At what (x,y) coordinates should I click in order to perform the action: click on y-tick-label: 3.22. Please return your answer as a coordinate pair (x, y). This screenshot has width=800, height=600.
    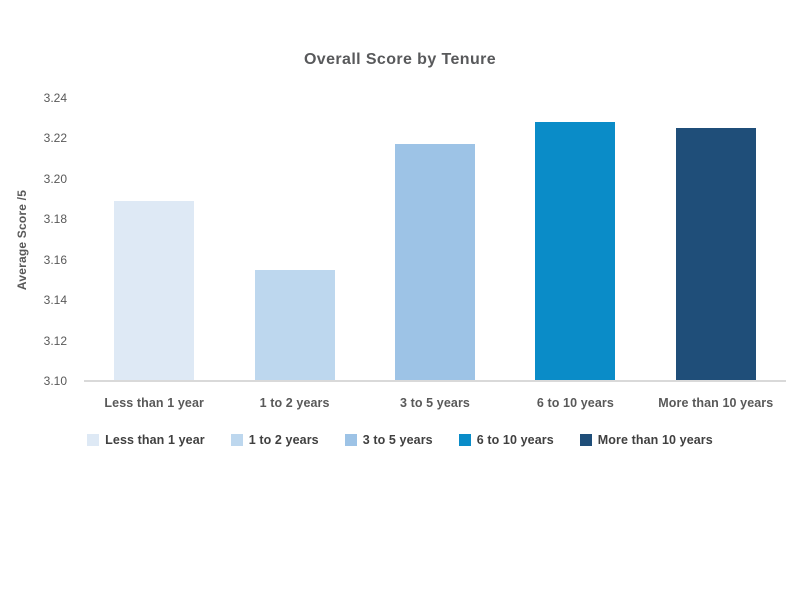
    Looking at the image, I should click on (55, 138).